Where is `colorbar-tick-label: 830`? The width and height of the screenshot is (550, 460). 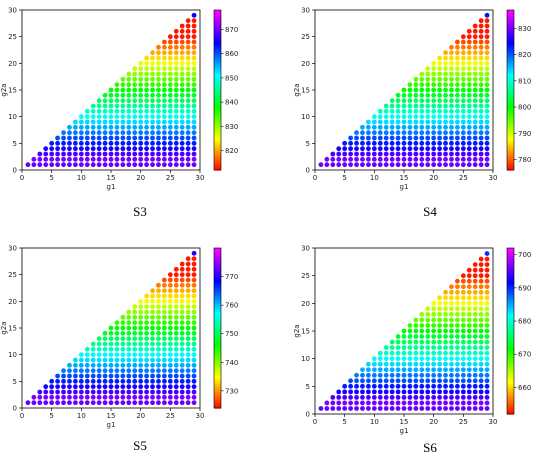
colorbar-tick-label: 830 is located at coordinates (231, 127).